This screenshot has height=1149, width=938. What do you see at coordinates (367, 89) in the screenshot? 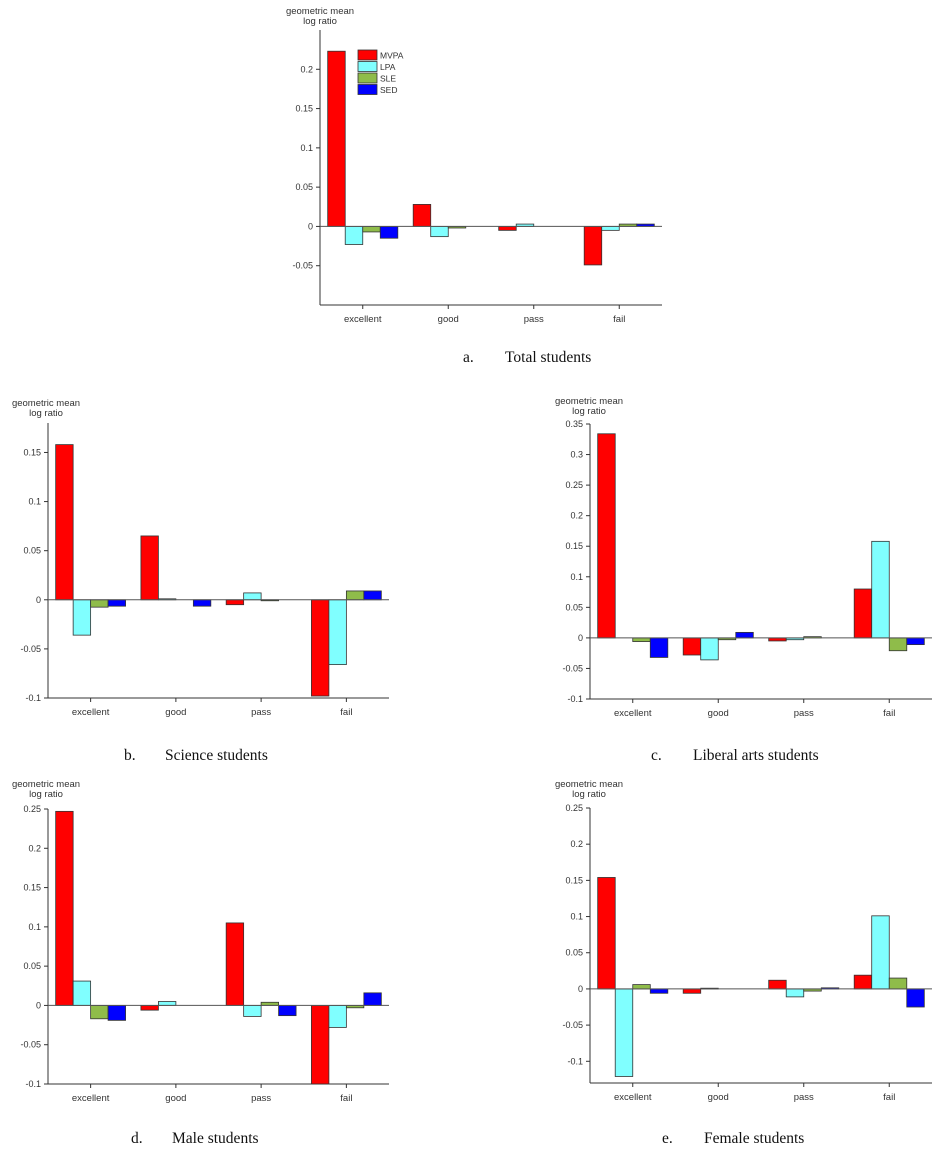
I see `legend-swatch-sed` at bounding box center [367, 89].